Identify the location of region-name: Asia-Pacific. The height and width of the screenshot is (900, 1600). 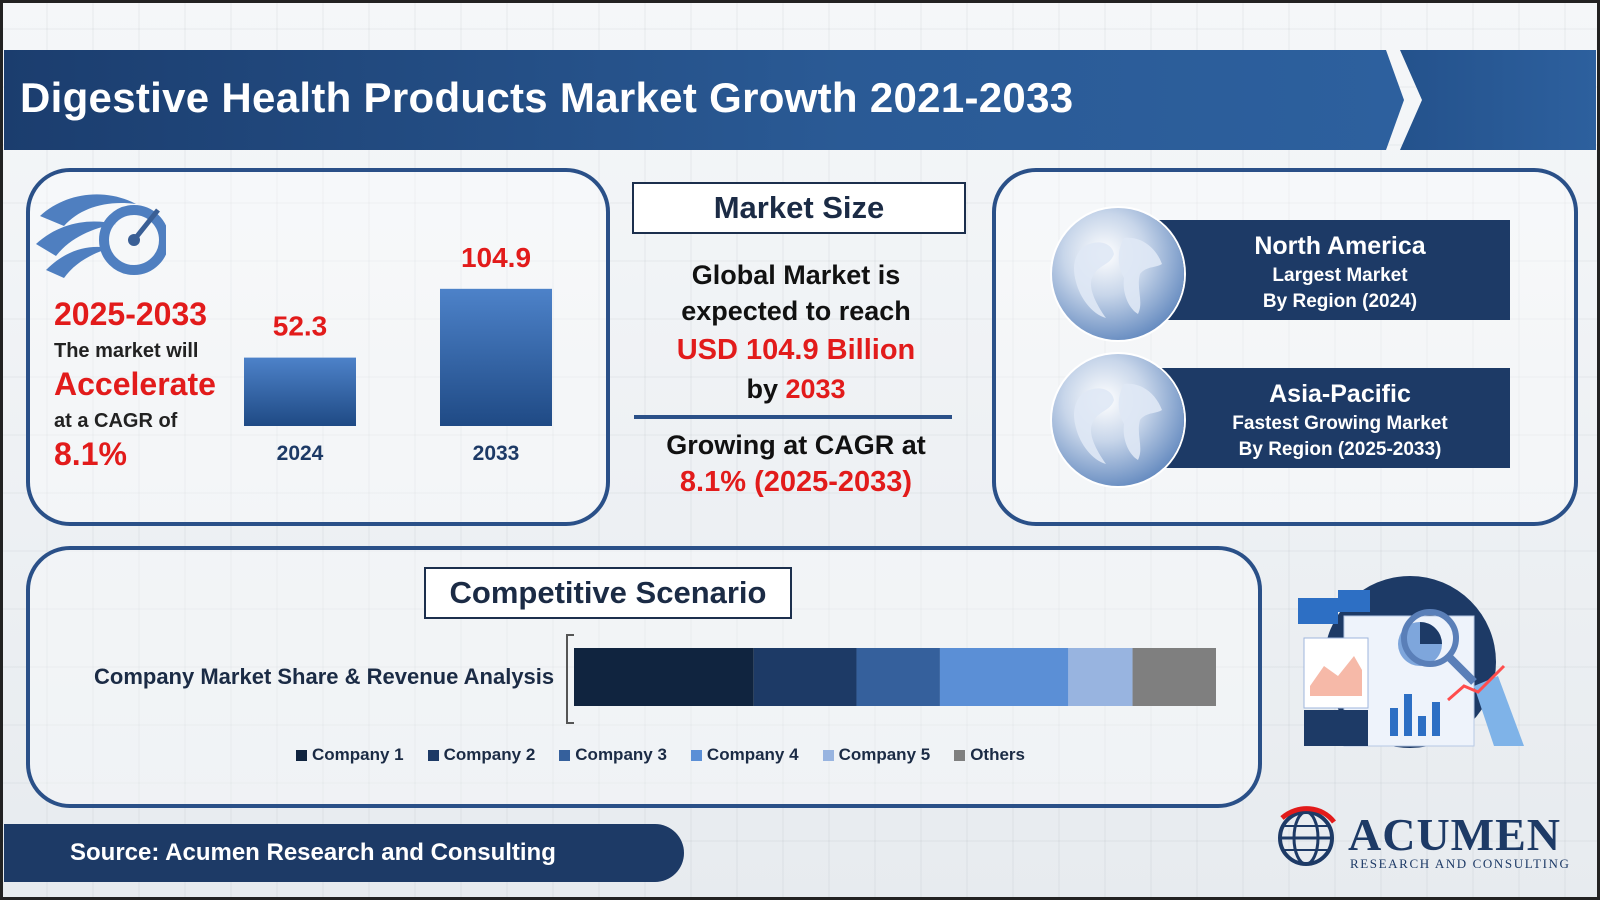
(1340, 394).